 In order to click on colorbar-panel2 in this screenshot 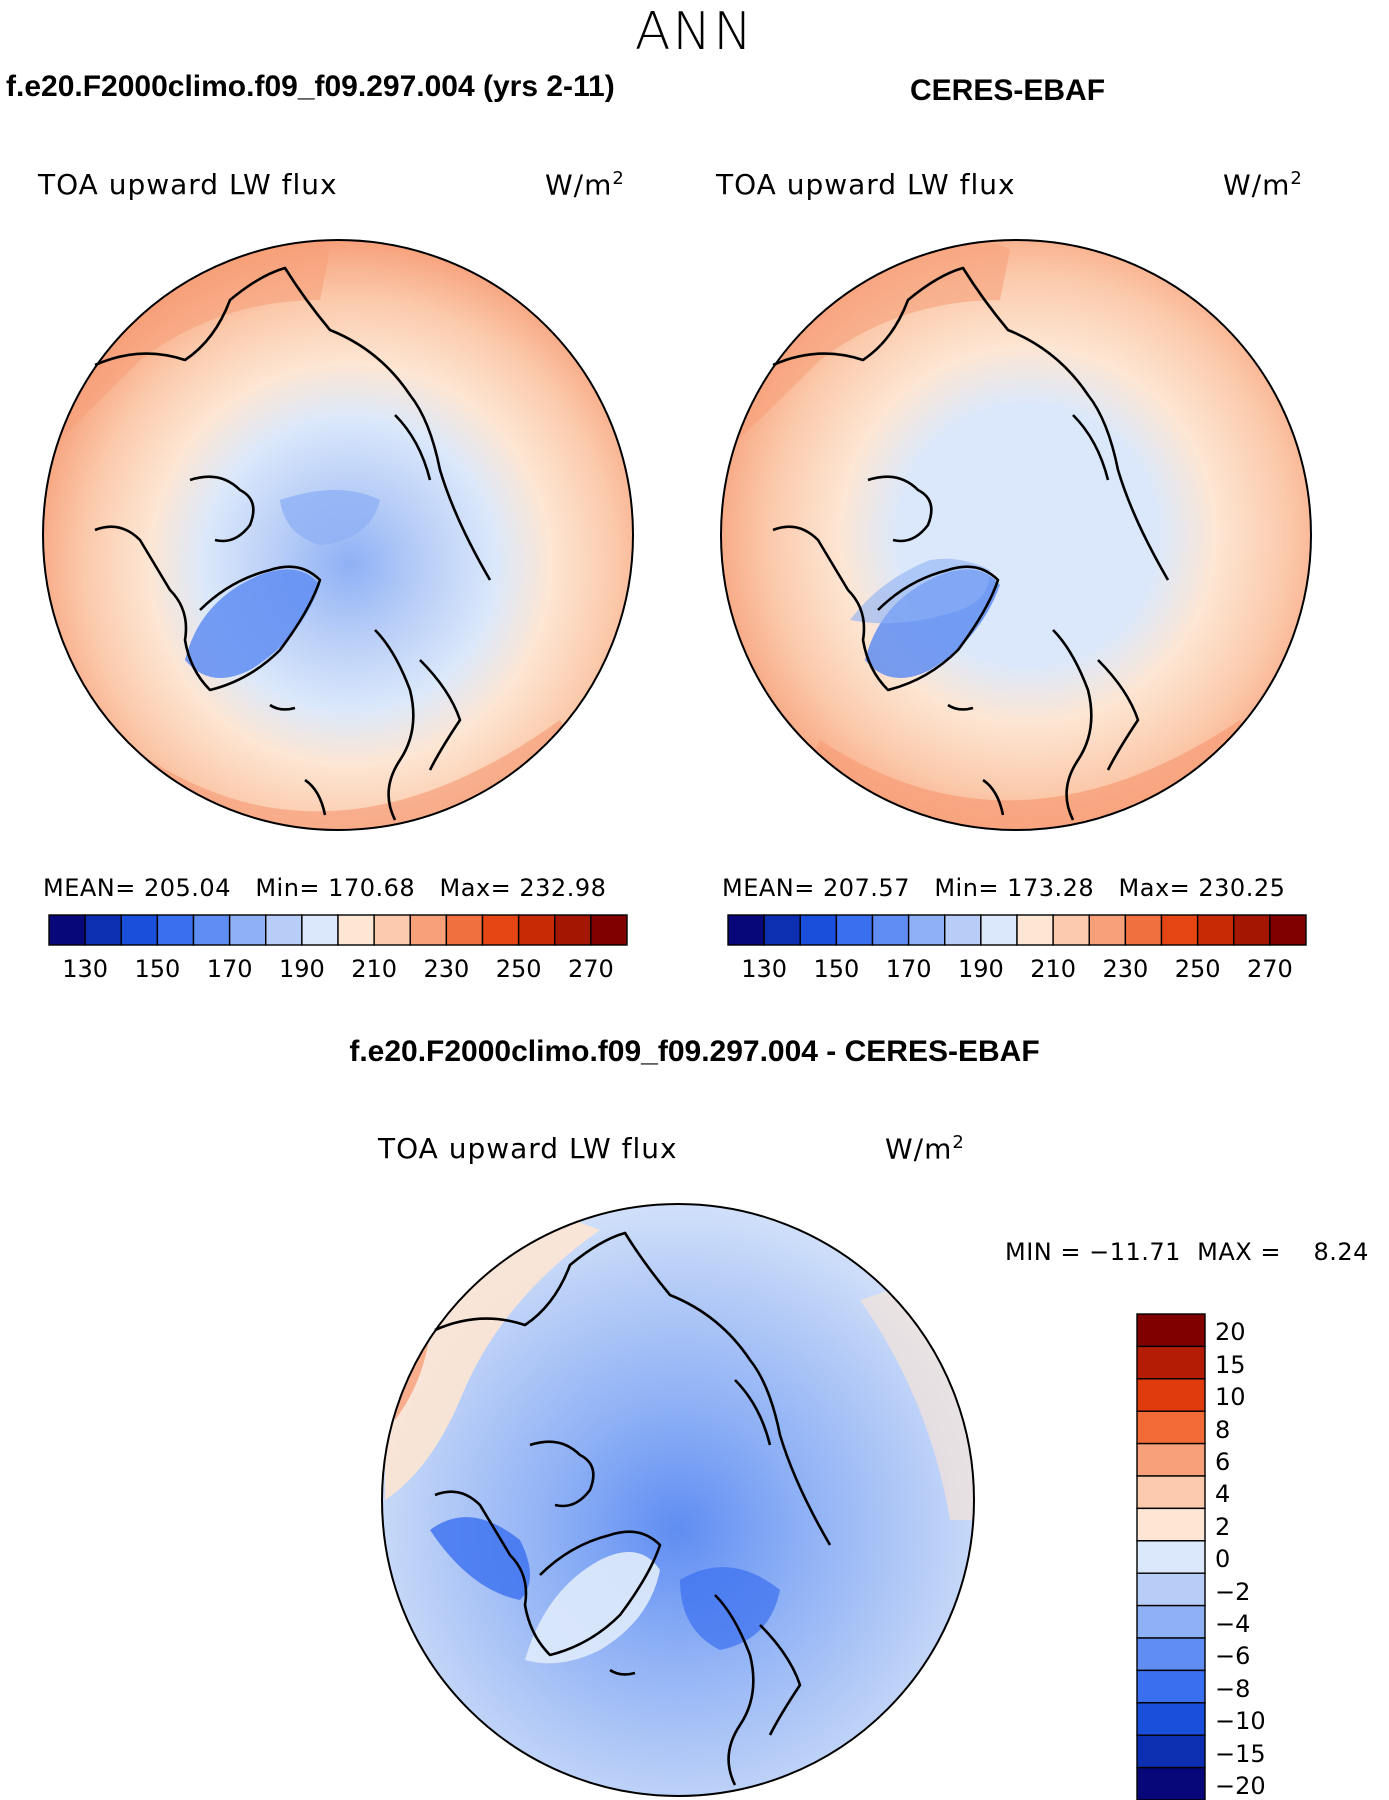, I will do `click(1017, 930)`.